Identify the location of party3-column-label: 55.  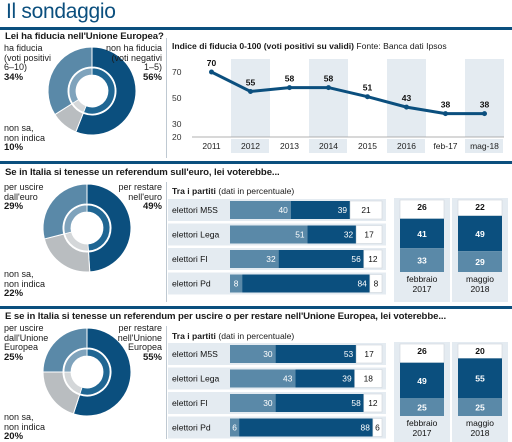
(480, 379).